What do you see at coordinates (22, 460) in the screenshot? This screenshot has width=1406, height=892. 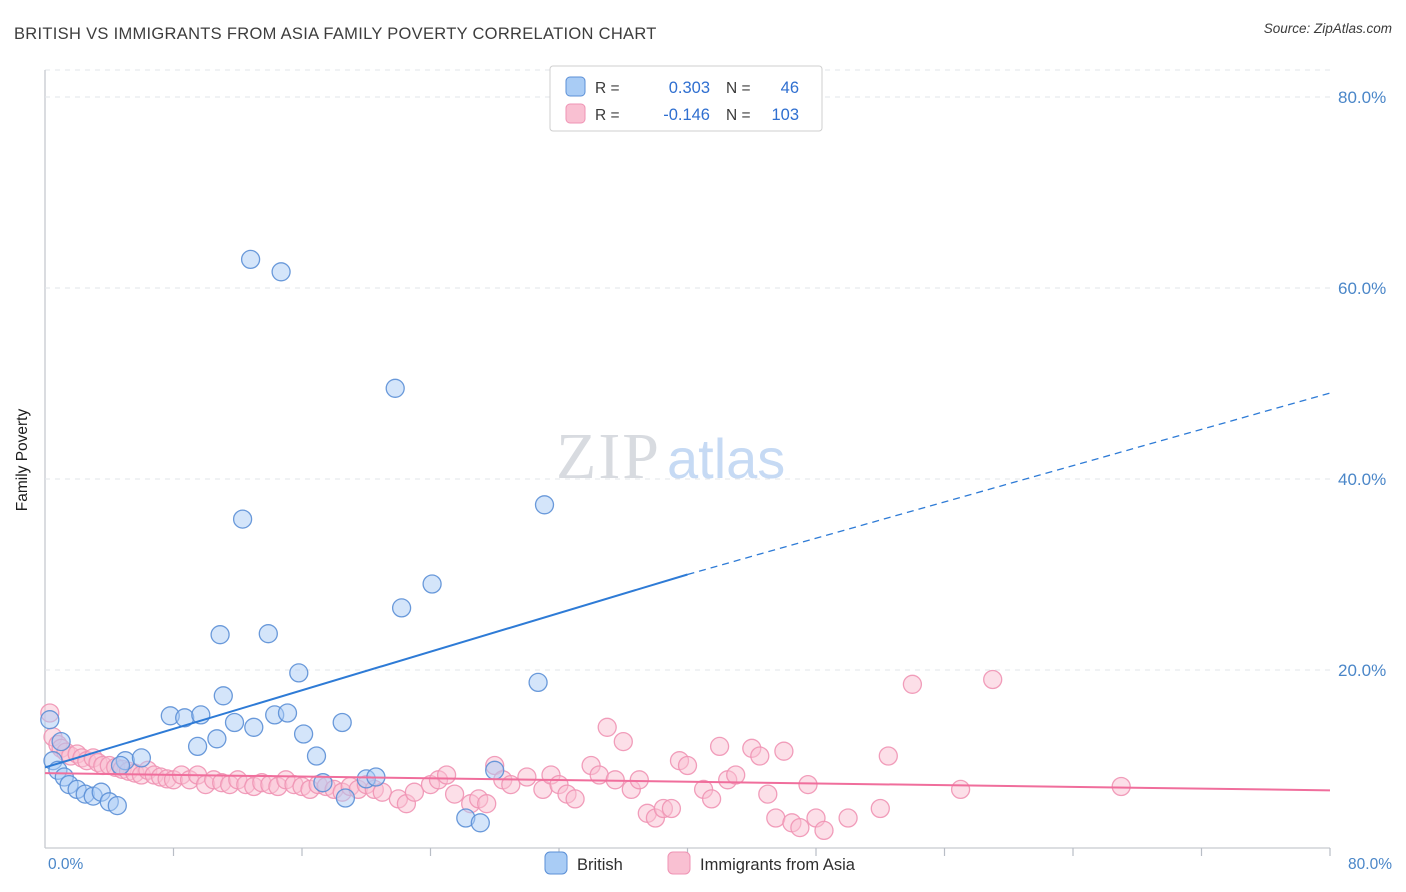 I see `y-axis-title: Family Poverty` at bounding box center [22, 460].